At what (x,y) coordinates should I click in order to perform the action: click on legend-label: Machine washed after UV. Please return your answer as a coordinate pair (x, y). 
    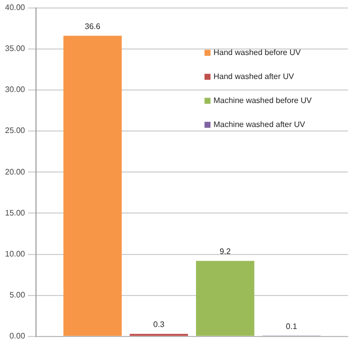
    Looking at the image, I should click on (259, 125).